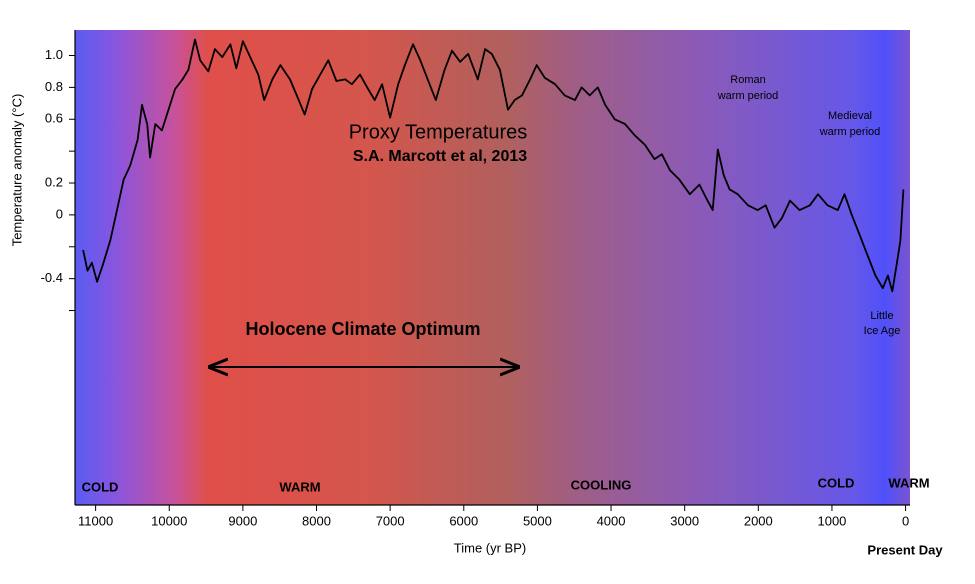 The height and width of the screenshot is (584, 975). What do you see at coordinates (905, 549) in the screenshot?
I see `present-day-label: Present Day` at bounding box center [905, 549].